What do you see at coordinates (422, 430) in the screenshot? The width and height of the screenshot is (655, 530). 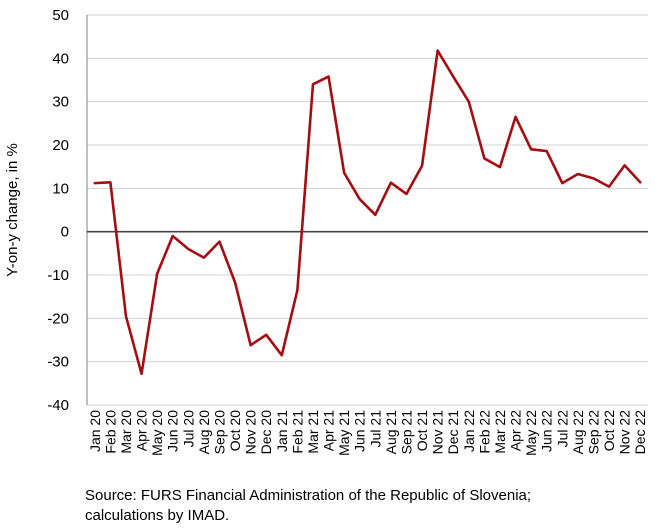 I see `x-tick-label: Oct 21` at bounding box center [422, 430].